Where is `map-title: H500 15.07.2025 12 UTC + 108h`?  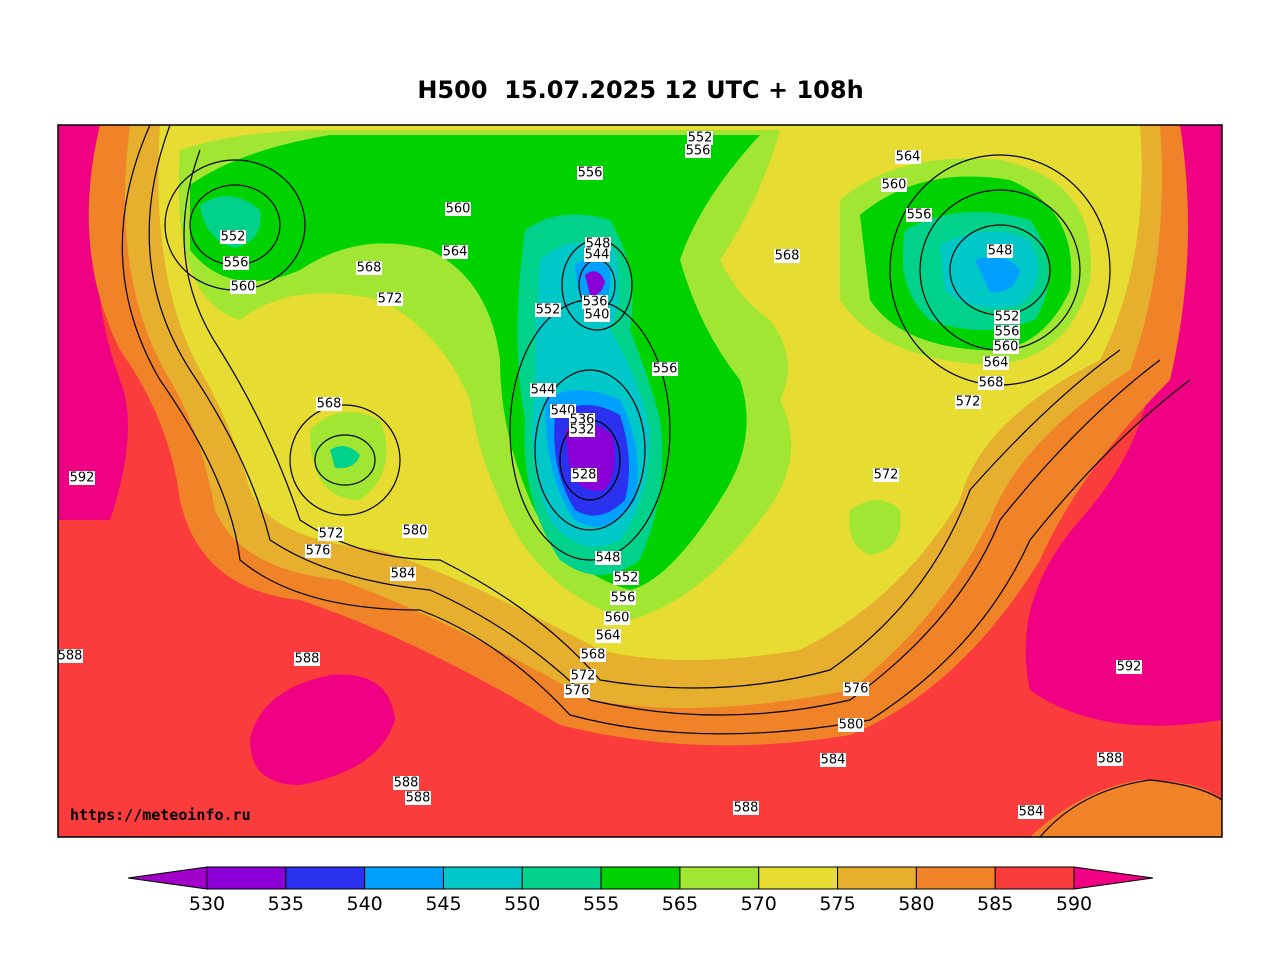 map-title: H500 15.07.2025 12 UTC + 108h is located at coordinates (640, 90).